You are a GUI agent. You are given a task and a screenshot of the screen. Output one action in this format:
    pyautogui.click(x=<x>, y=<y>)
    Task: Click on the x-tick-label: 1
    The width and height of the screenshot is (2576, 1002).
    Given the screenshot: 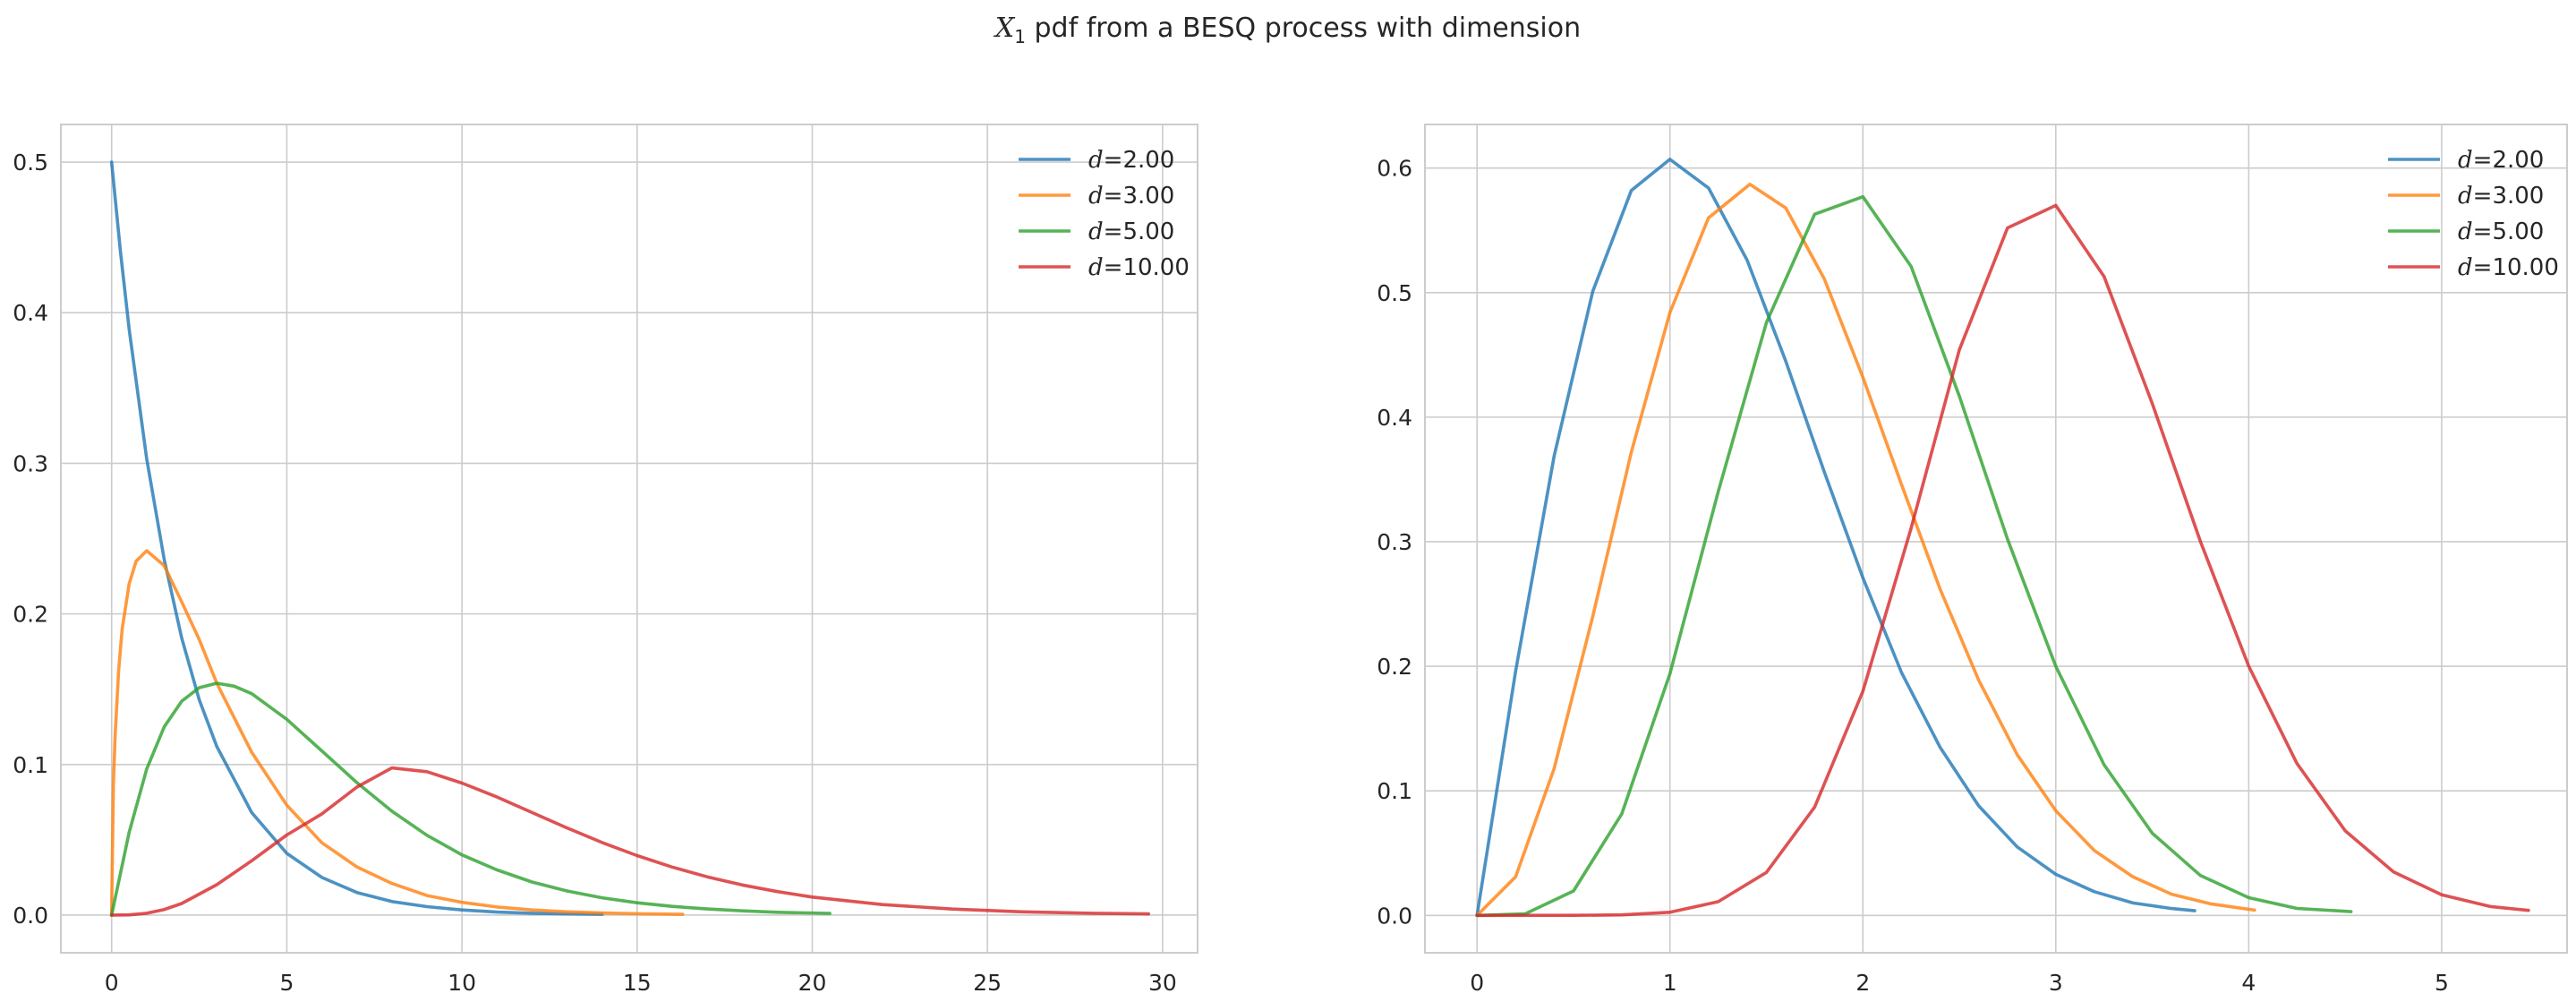 What is the action you would take?
    pyautogui.click(x=1670, y=983)
    